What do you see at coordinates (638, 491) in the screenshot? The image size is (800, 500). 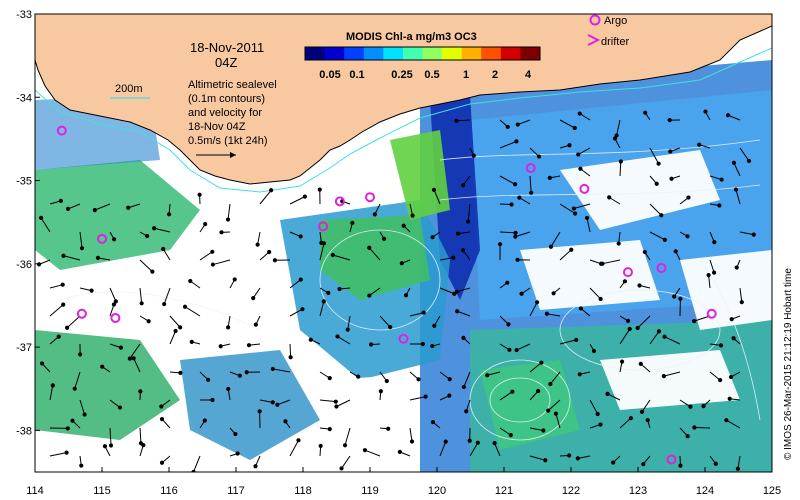 I see `x-tick-label: 123` at bounding box center [638, 491].